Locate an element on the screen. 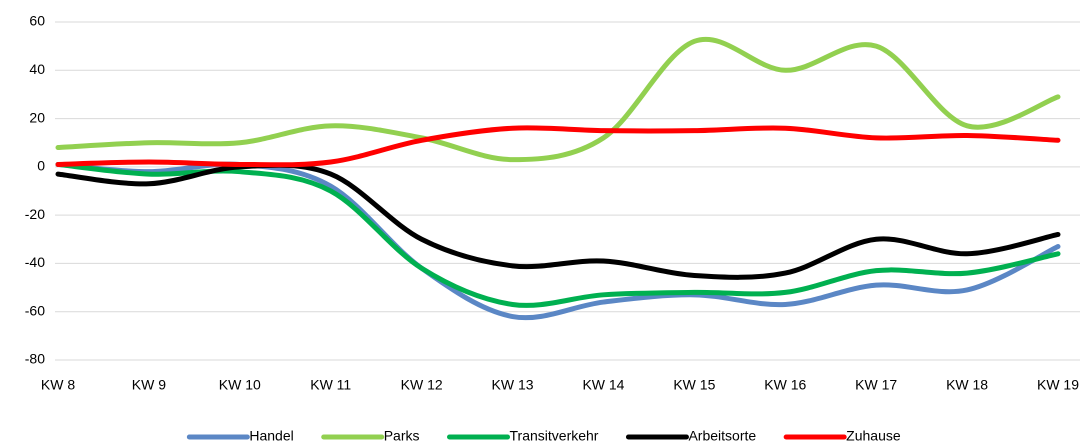 The image size is (1090, 446). x-tick-label: KW 15 is located at coordinates (694, 385).